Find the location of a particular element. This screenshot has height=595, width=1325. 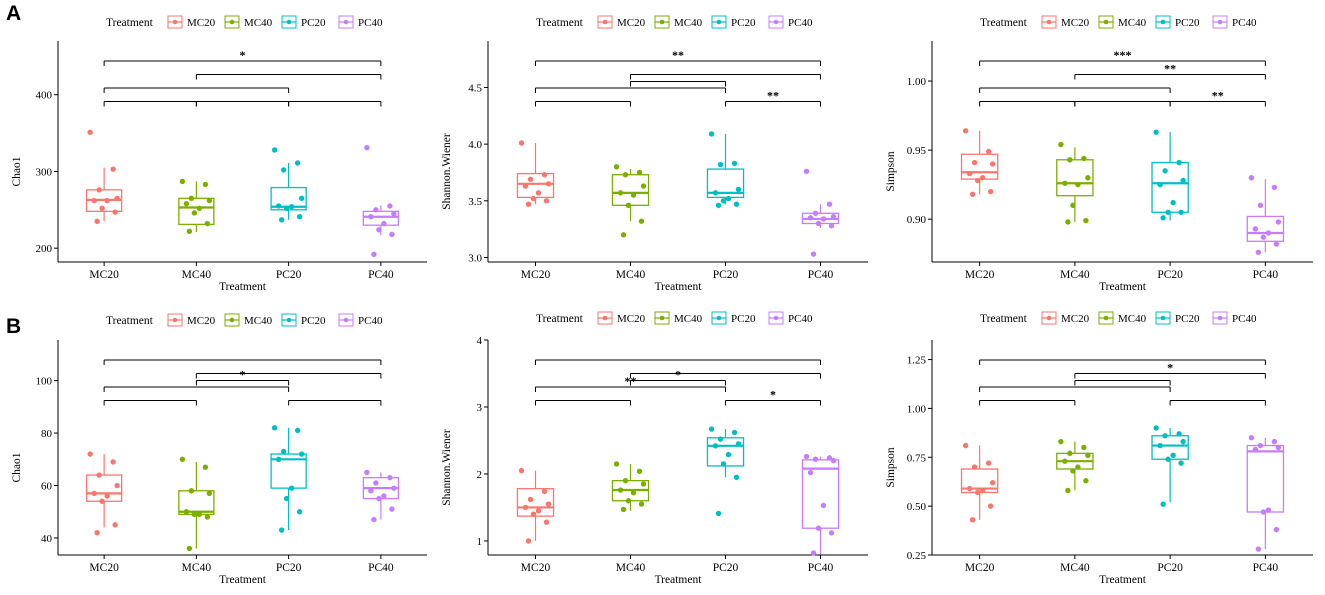

box-mc40 is located at coordinates (196, 505).